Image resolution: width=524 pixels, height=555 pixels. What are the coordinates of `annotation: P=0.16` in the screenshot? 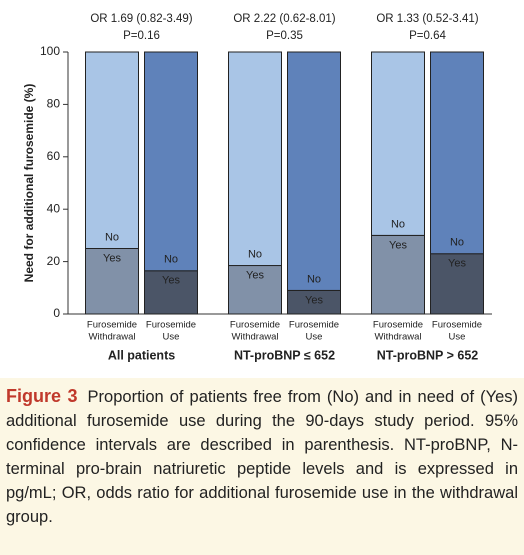 It's located at (141, 36).